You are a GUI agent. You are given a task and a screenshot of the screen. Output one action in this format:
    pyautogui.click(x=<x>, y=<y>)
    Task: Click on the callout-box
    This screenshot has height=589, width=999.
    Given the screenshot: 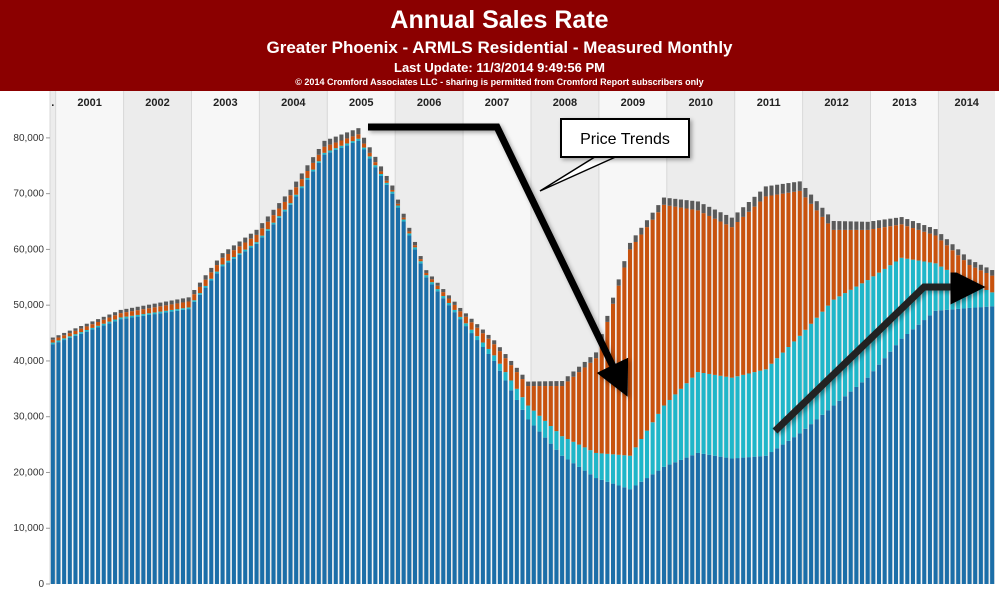 What is the action you would take?
    pyautogui.click(x=625, y=138)
    